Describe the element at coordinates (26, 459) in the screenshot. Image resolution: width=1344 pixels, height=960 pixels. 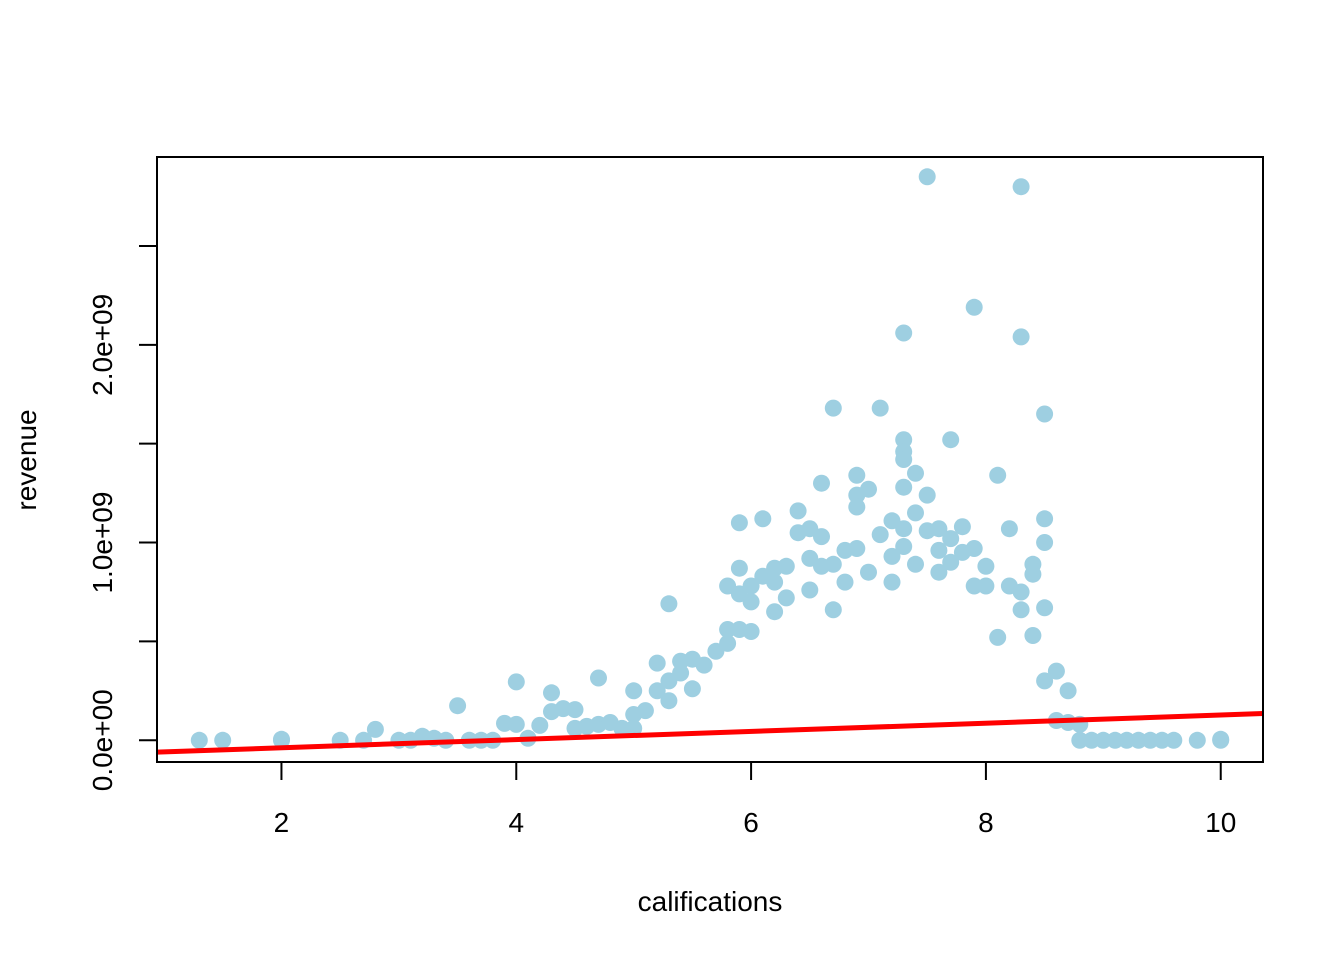
I see `y-axis-title: revenue` at that location.